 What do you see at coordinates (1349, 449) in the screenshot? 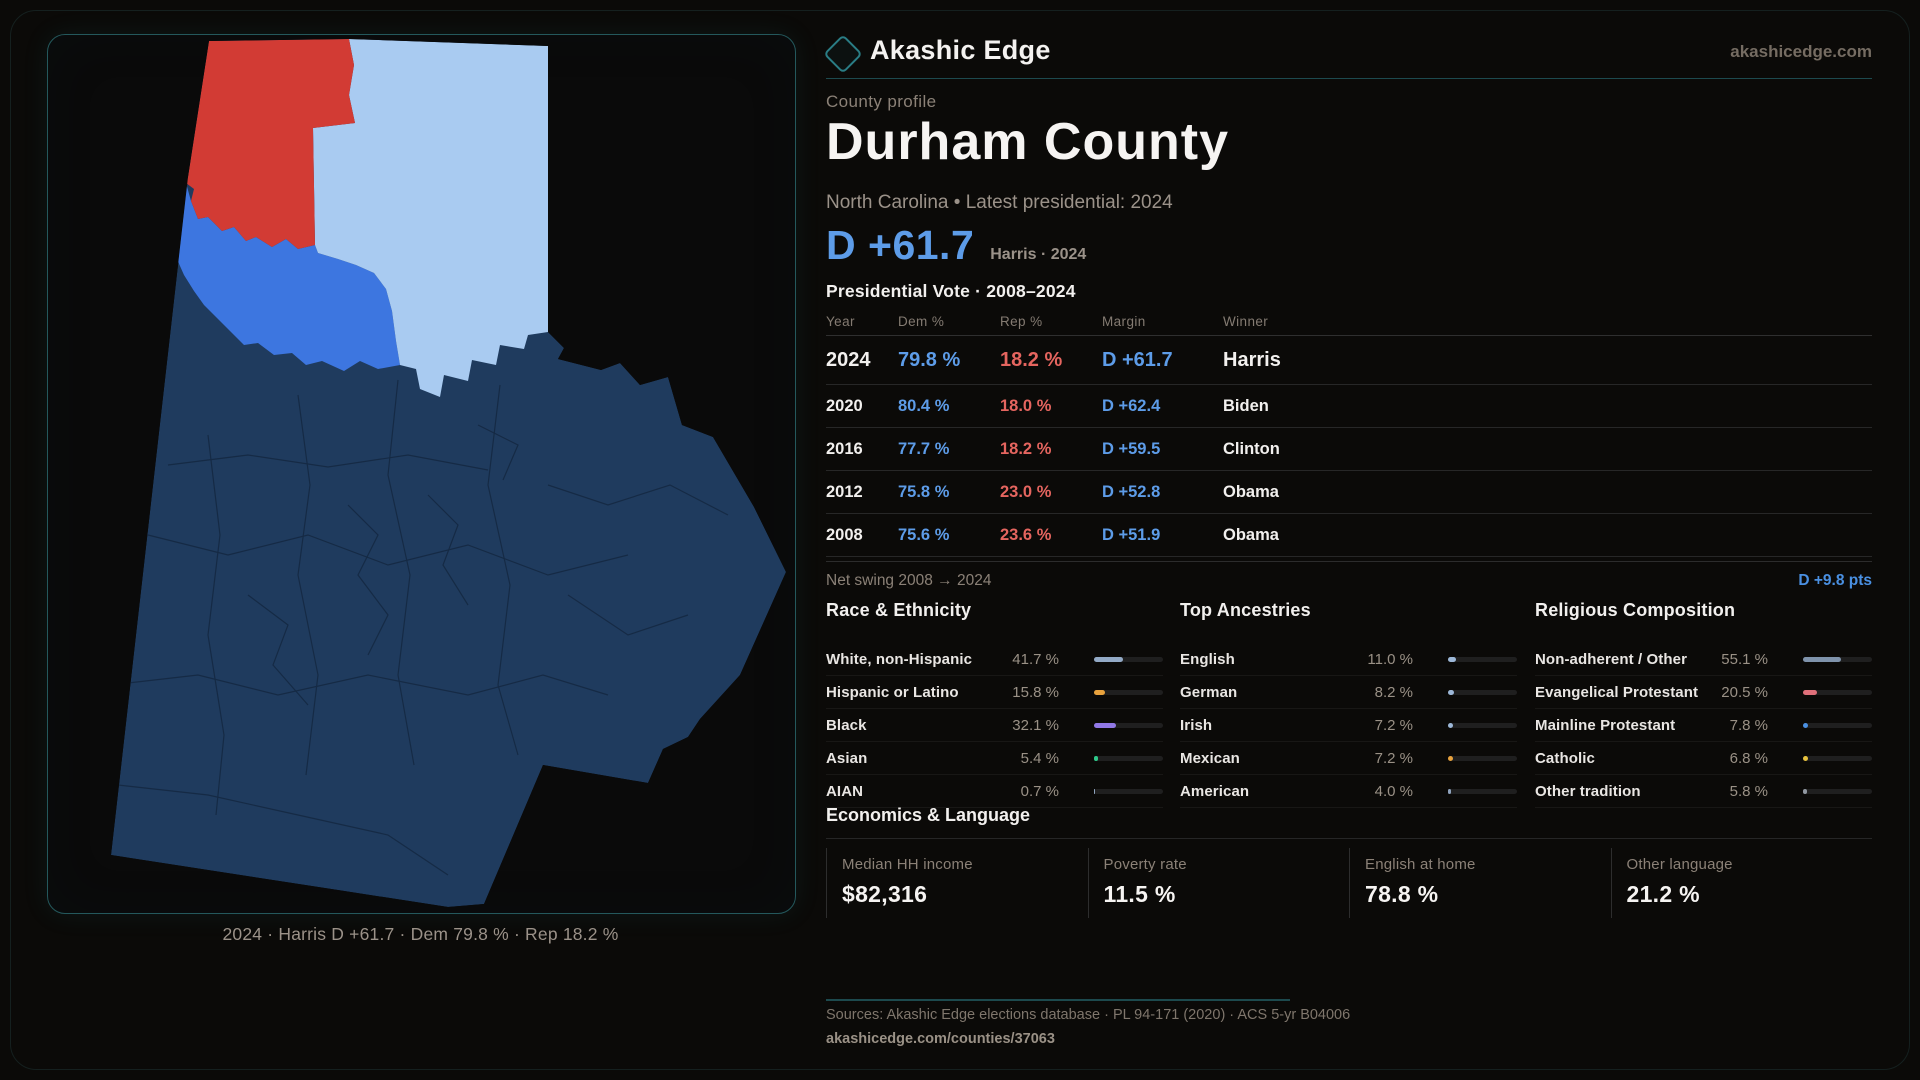
I see `table-row: 2016 77.7 % 18.2 % D +59.5 Clinton` at bounding box center [1349, 449].